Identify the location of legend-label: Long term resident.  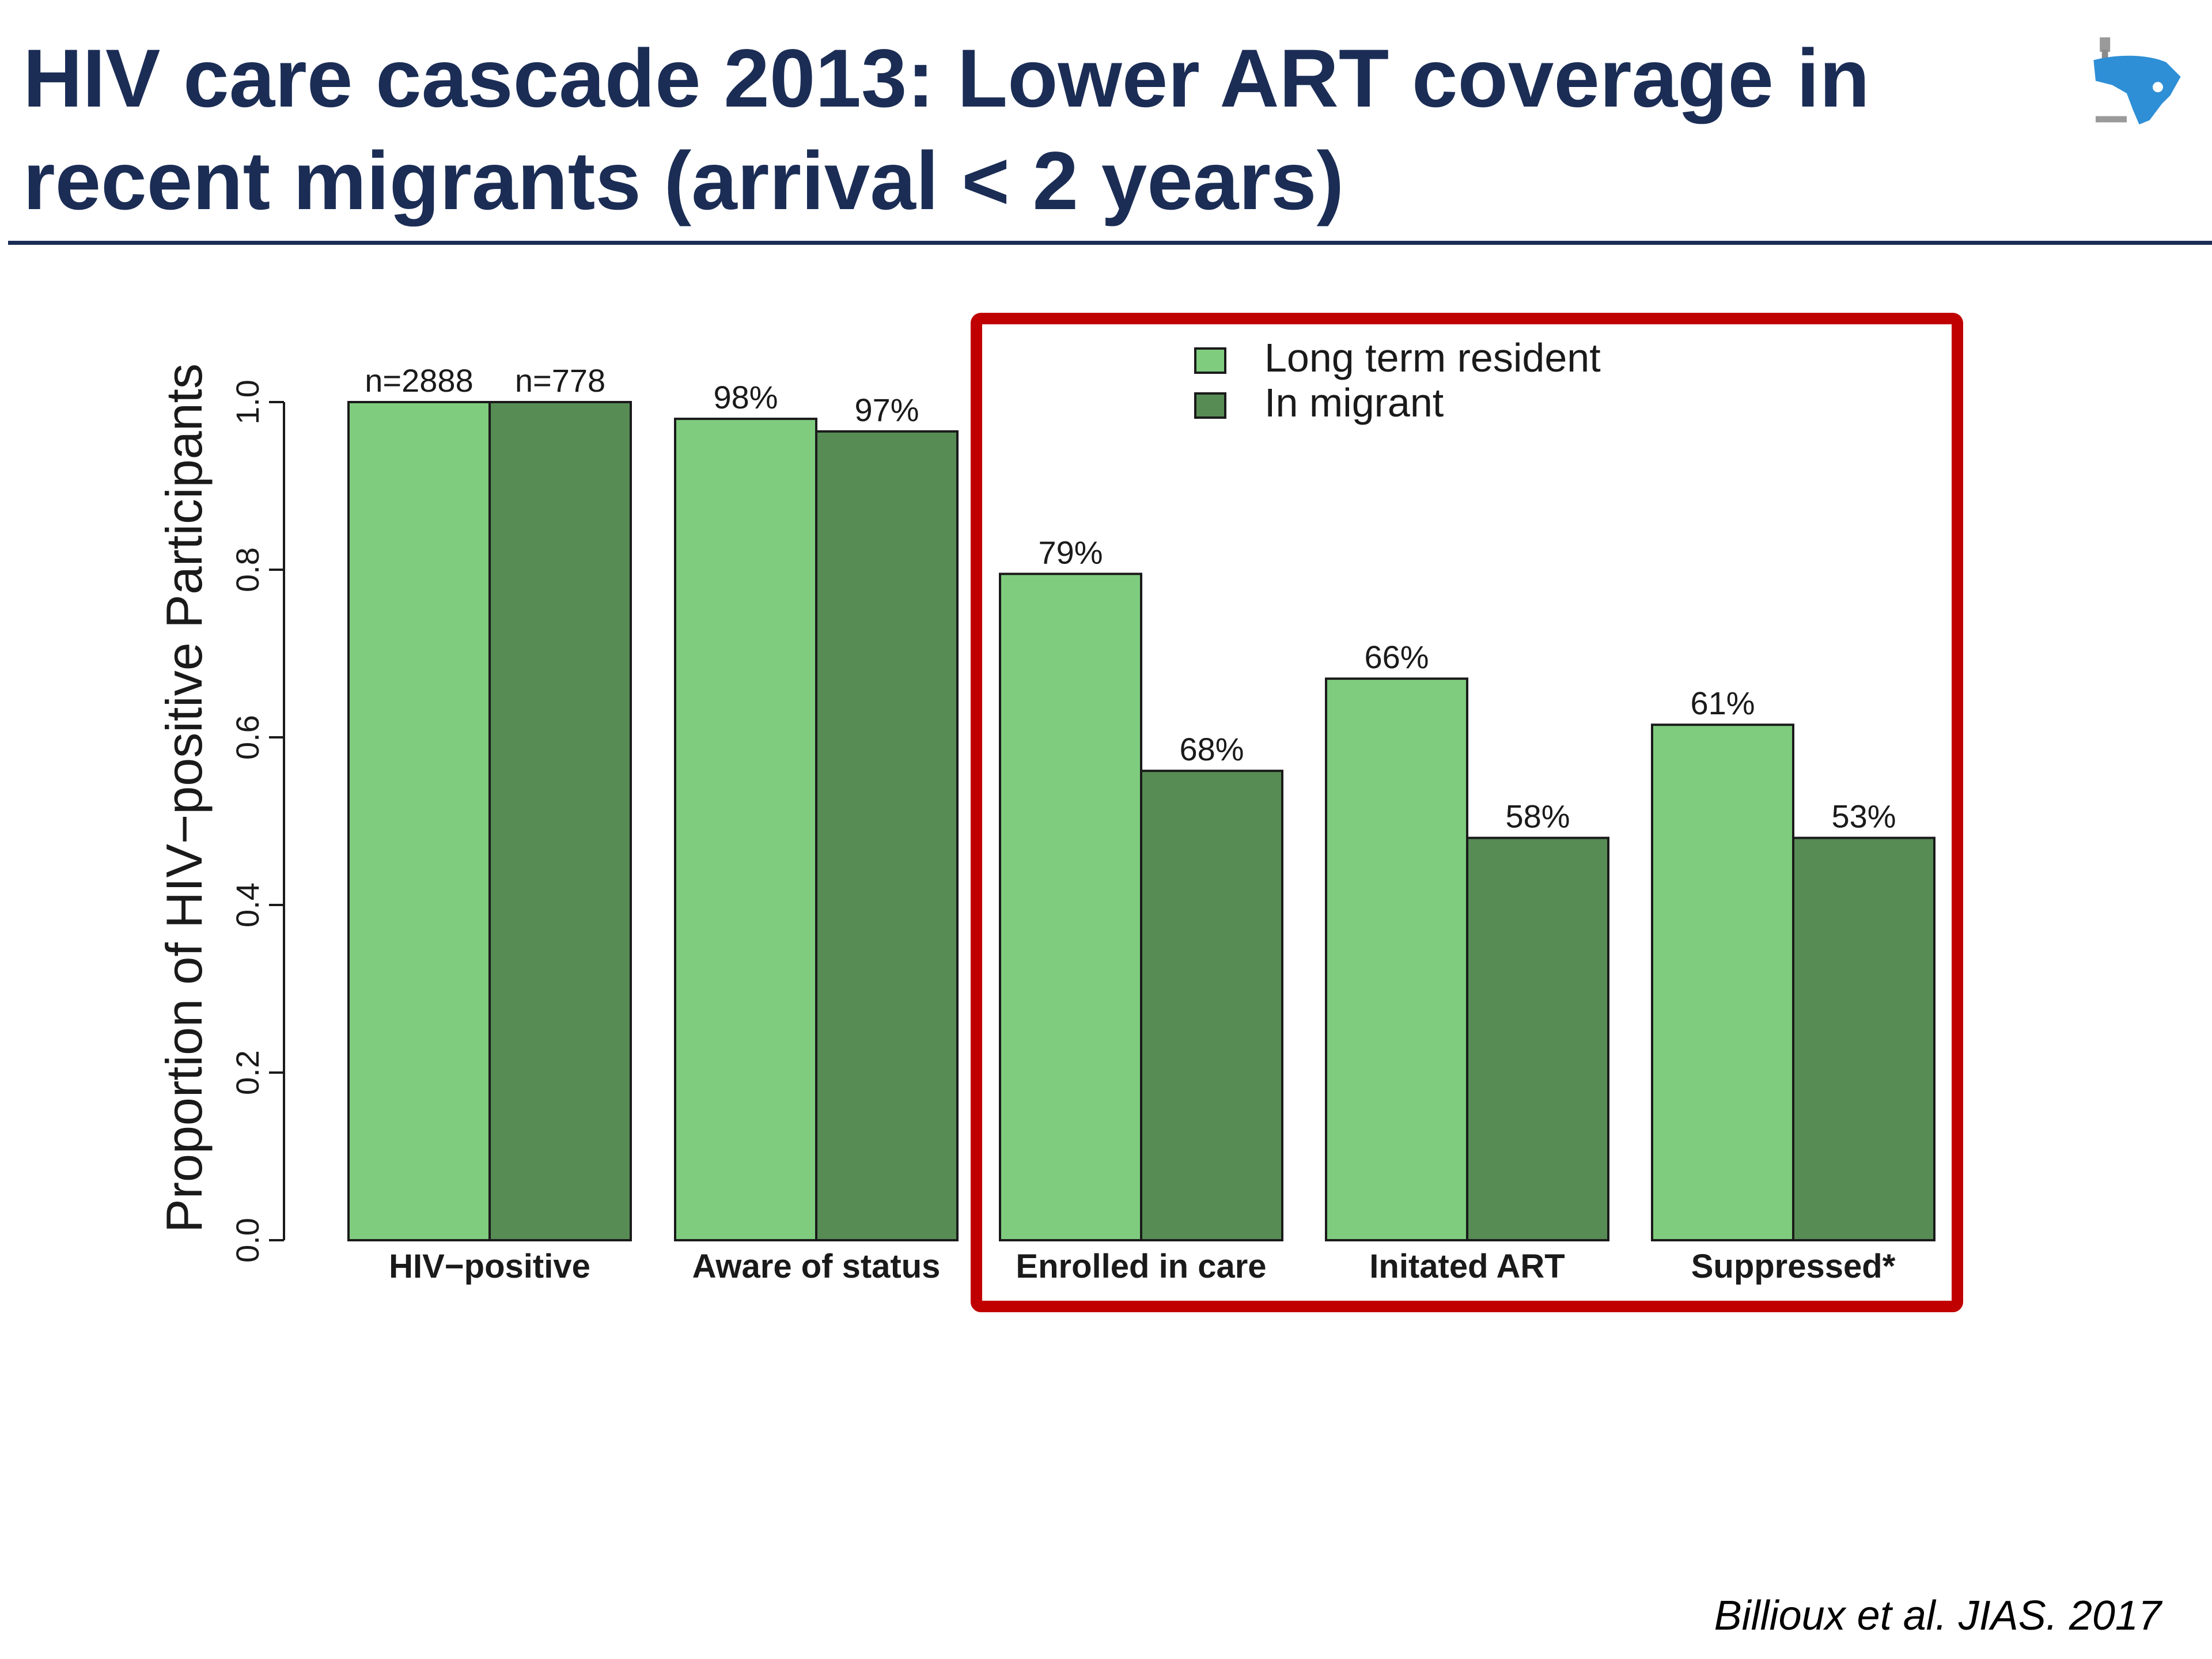
(1432, 357).